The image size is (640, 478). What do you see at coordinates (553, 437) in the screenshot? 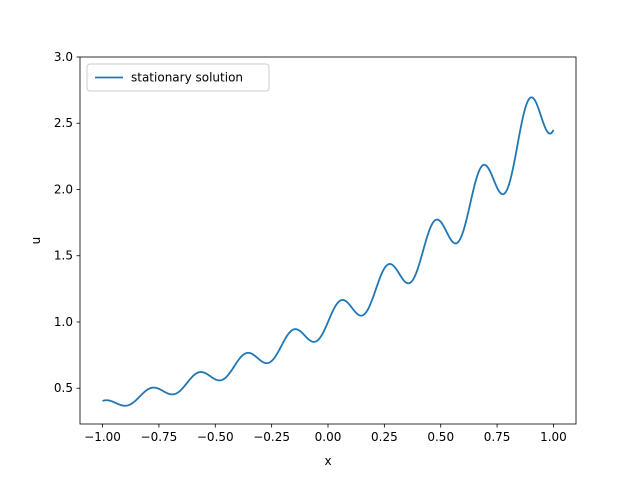
I see `x-tick-label: 1.00` at bounding box center [553, 437].